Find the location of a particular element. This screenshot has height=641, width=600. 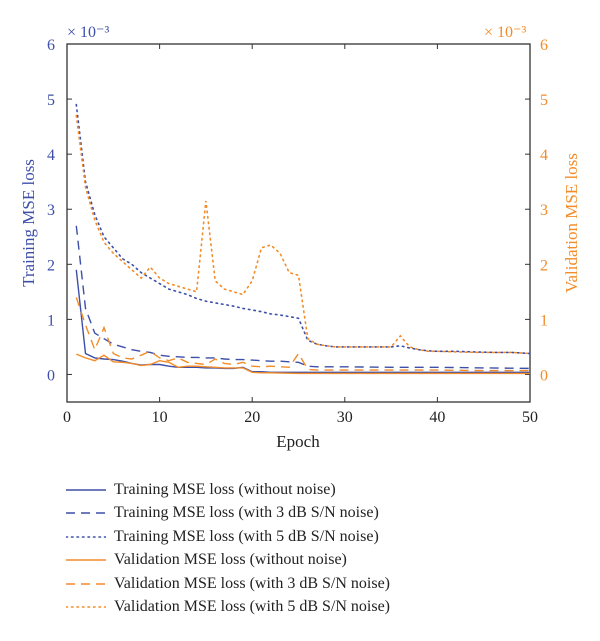

x-tick-label: 10 is located at coordinates (160, 417).